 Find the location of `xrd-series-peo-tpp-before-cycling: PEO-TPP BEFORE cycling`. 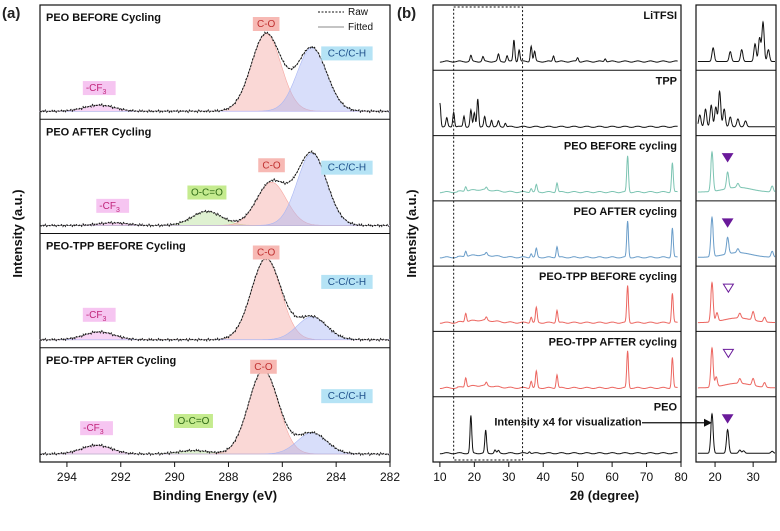

xrd-series-peo-tpp-before-cycling: PEO-TPP BEFORE cycling is located at coordinates (604, 294).